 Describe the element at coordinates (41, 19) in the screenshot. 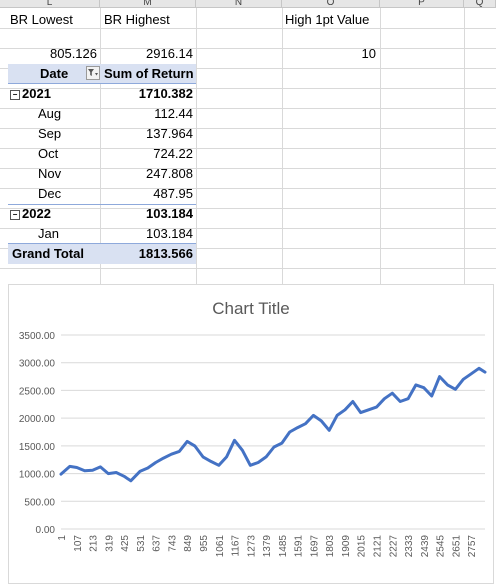

I see `br-lowest-label: BR Lowest` at that location.